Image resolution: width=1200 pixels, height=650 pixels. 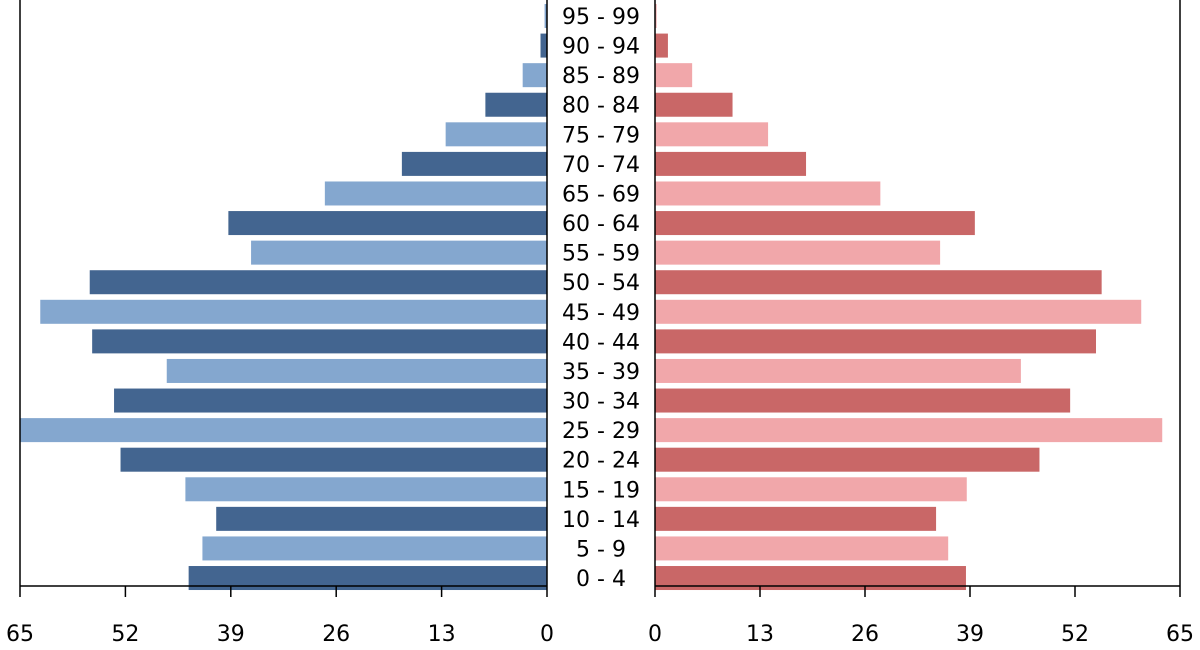 What do you see at coordinates (601, 254) in the screenshot?
I see `age-group-label: 55 - 59` at bounding box center [601, 254].